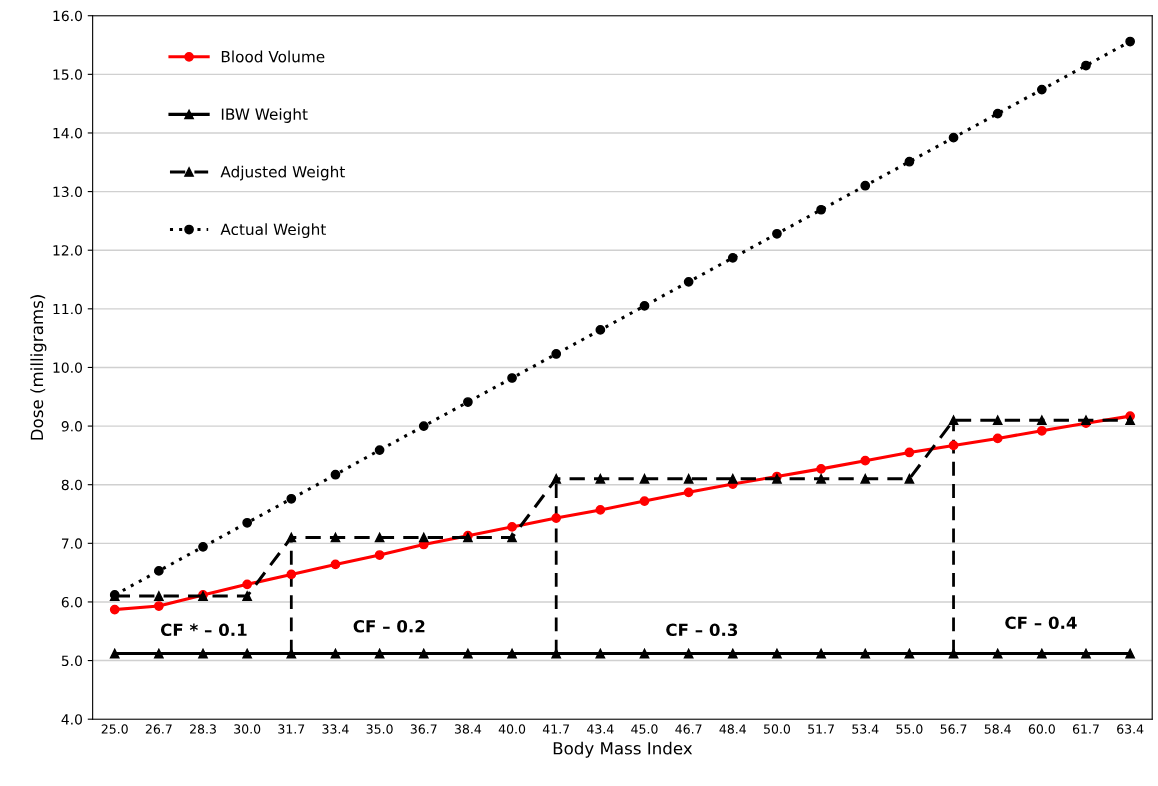  I want to click on x-tick-label: 28.3, so click(203, 729).